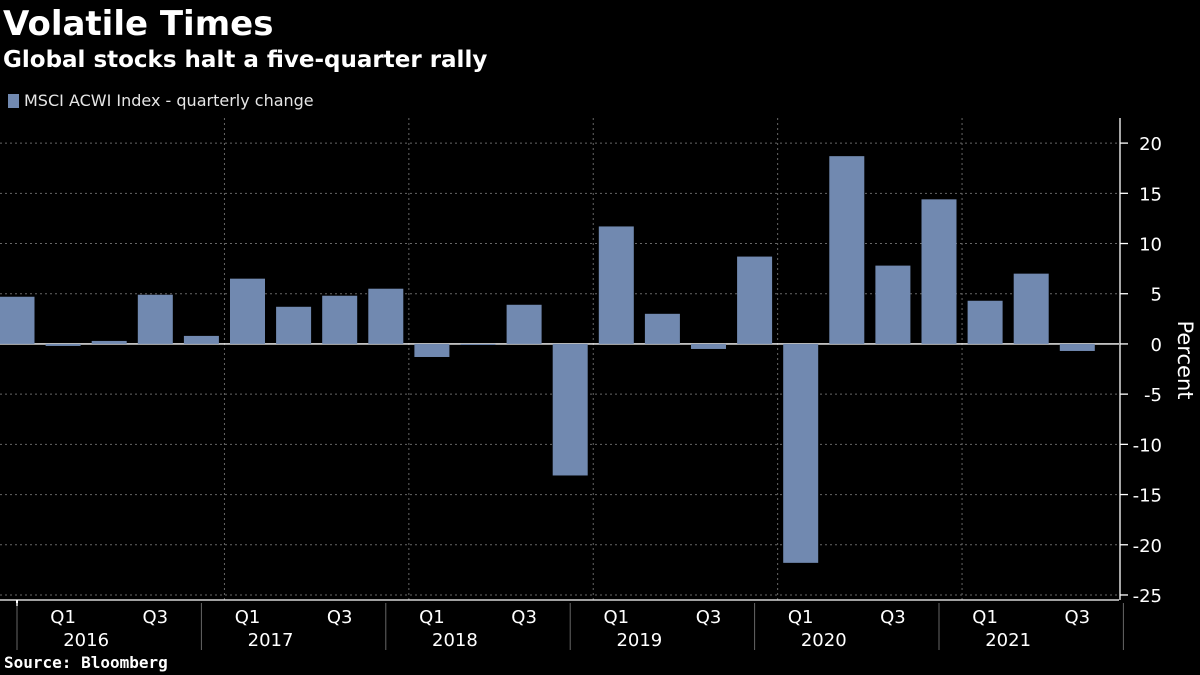  Describe the element at coordinates (86, 662) in the screenshot. I see `source-note: Source: Bloomberg` at that location.